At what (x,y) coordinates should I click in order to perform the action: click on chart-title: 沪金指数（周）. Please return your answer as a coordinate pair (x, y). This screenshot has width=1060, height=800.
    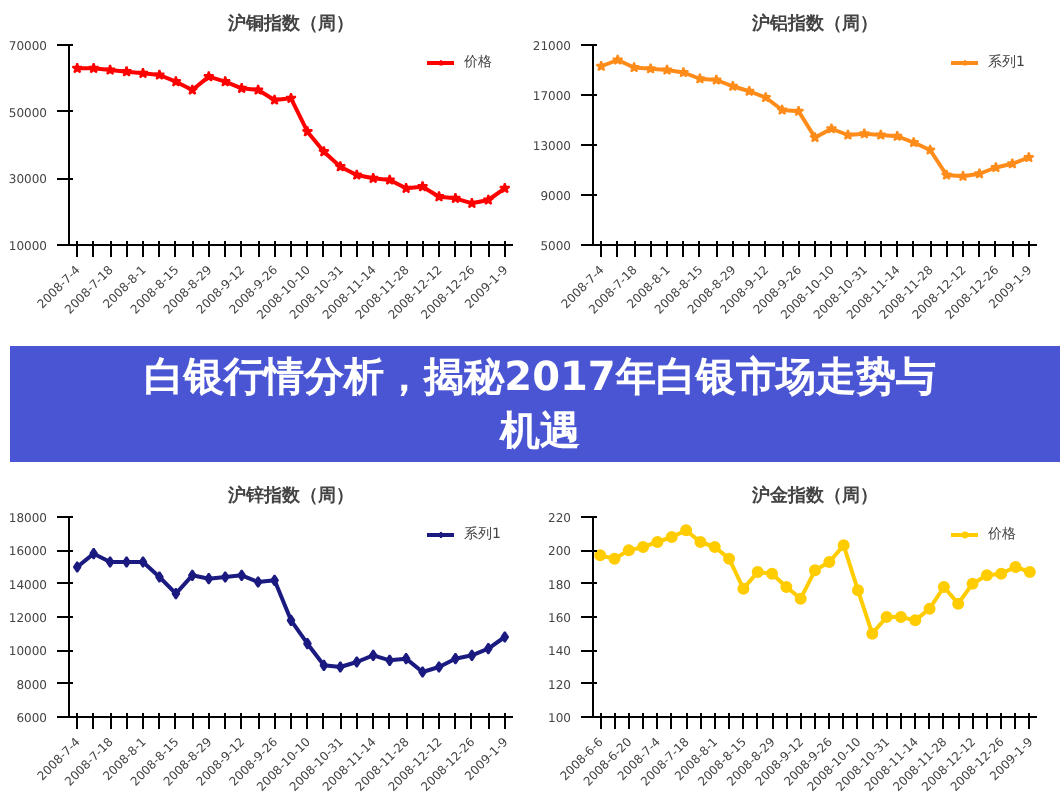
    Looking at the image, I should click on (814, 496).